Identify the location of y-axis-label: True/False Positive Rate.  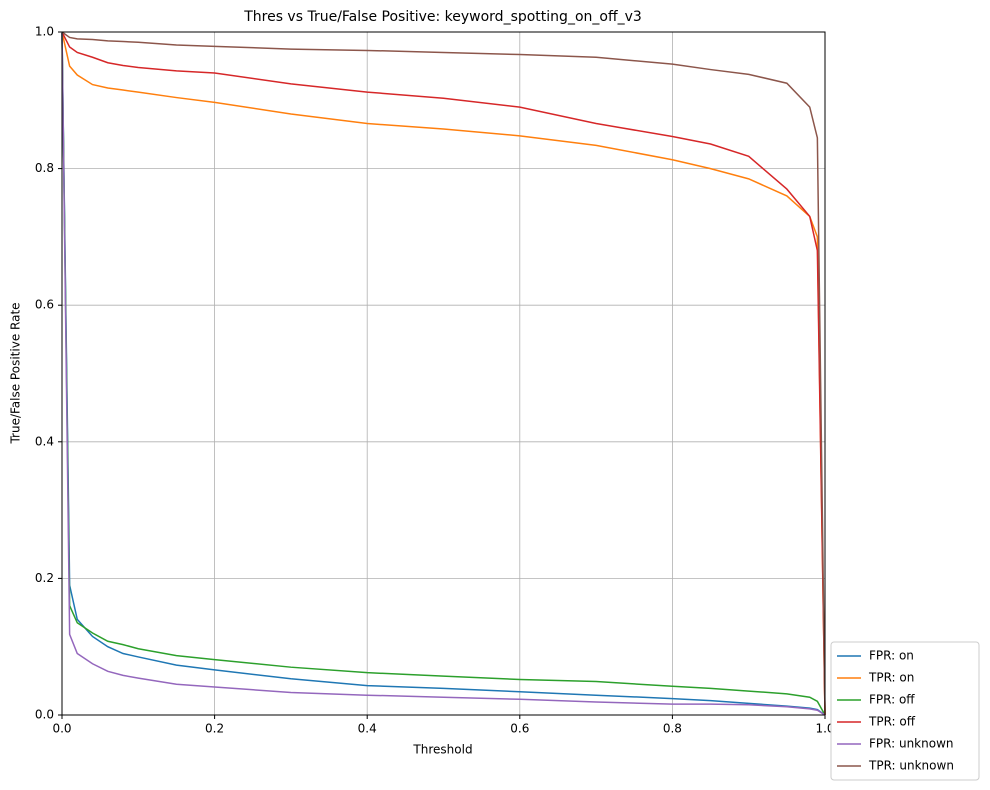
(16, 373).